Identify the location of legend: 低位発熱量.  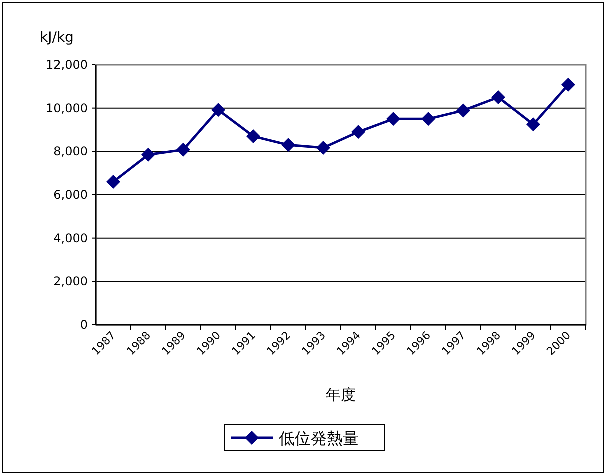
(305, 438).